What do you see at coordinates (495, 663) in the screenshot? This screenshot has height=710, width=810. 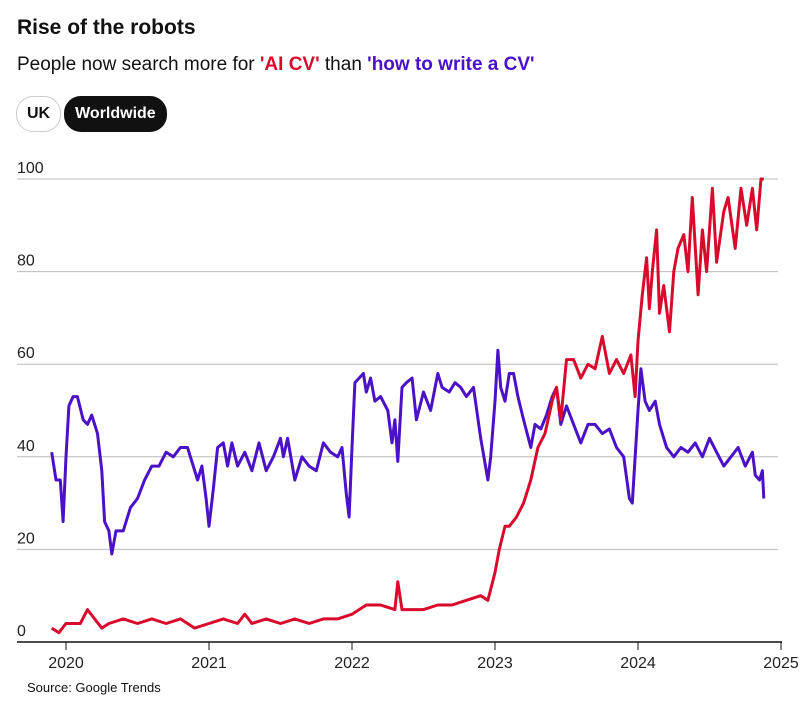 I see `x-tick-label: 2023` at bounding box center [495, 663].